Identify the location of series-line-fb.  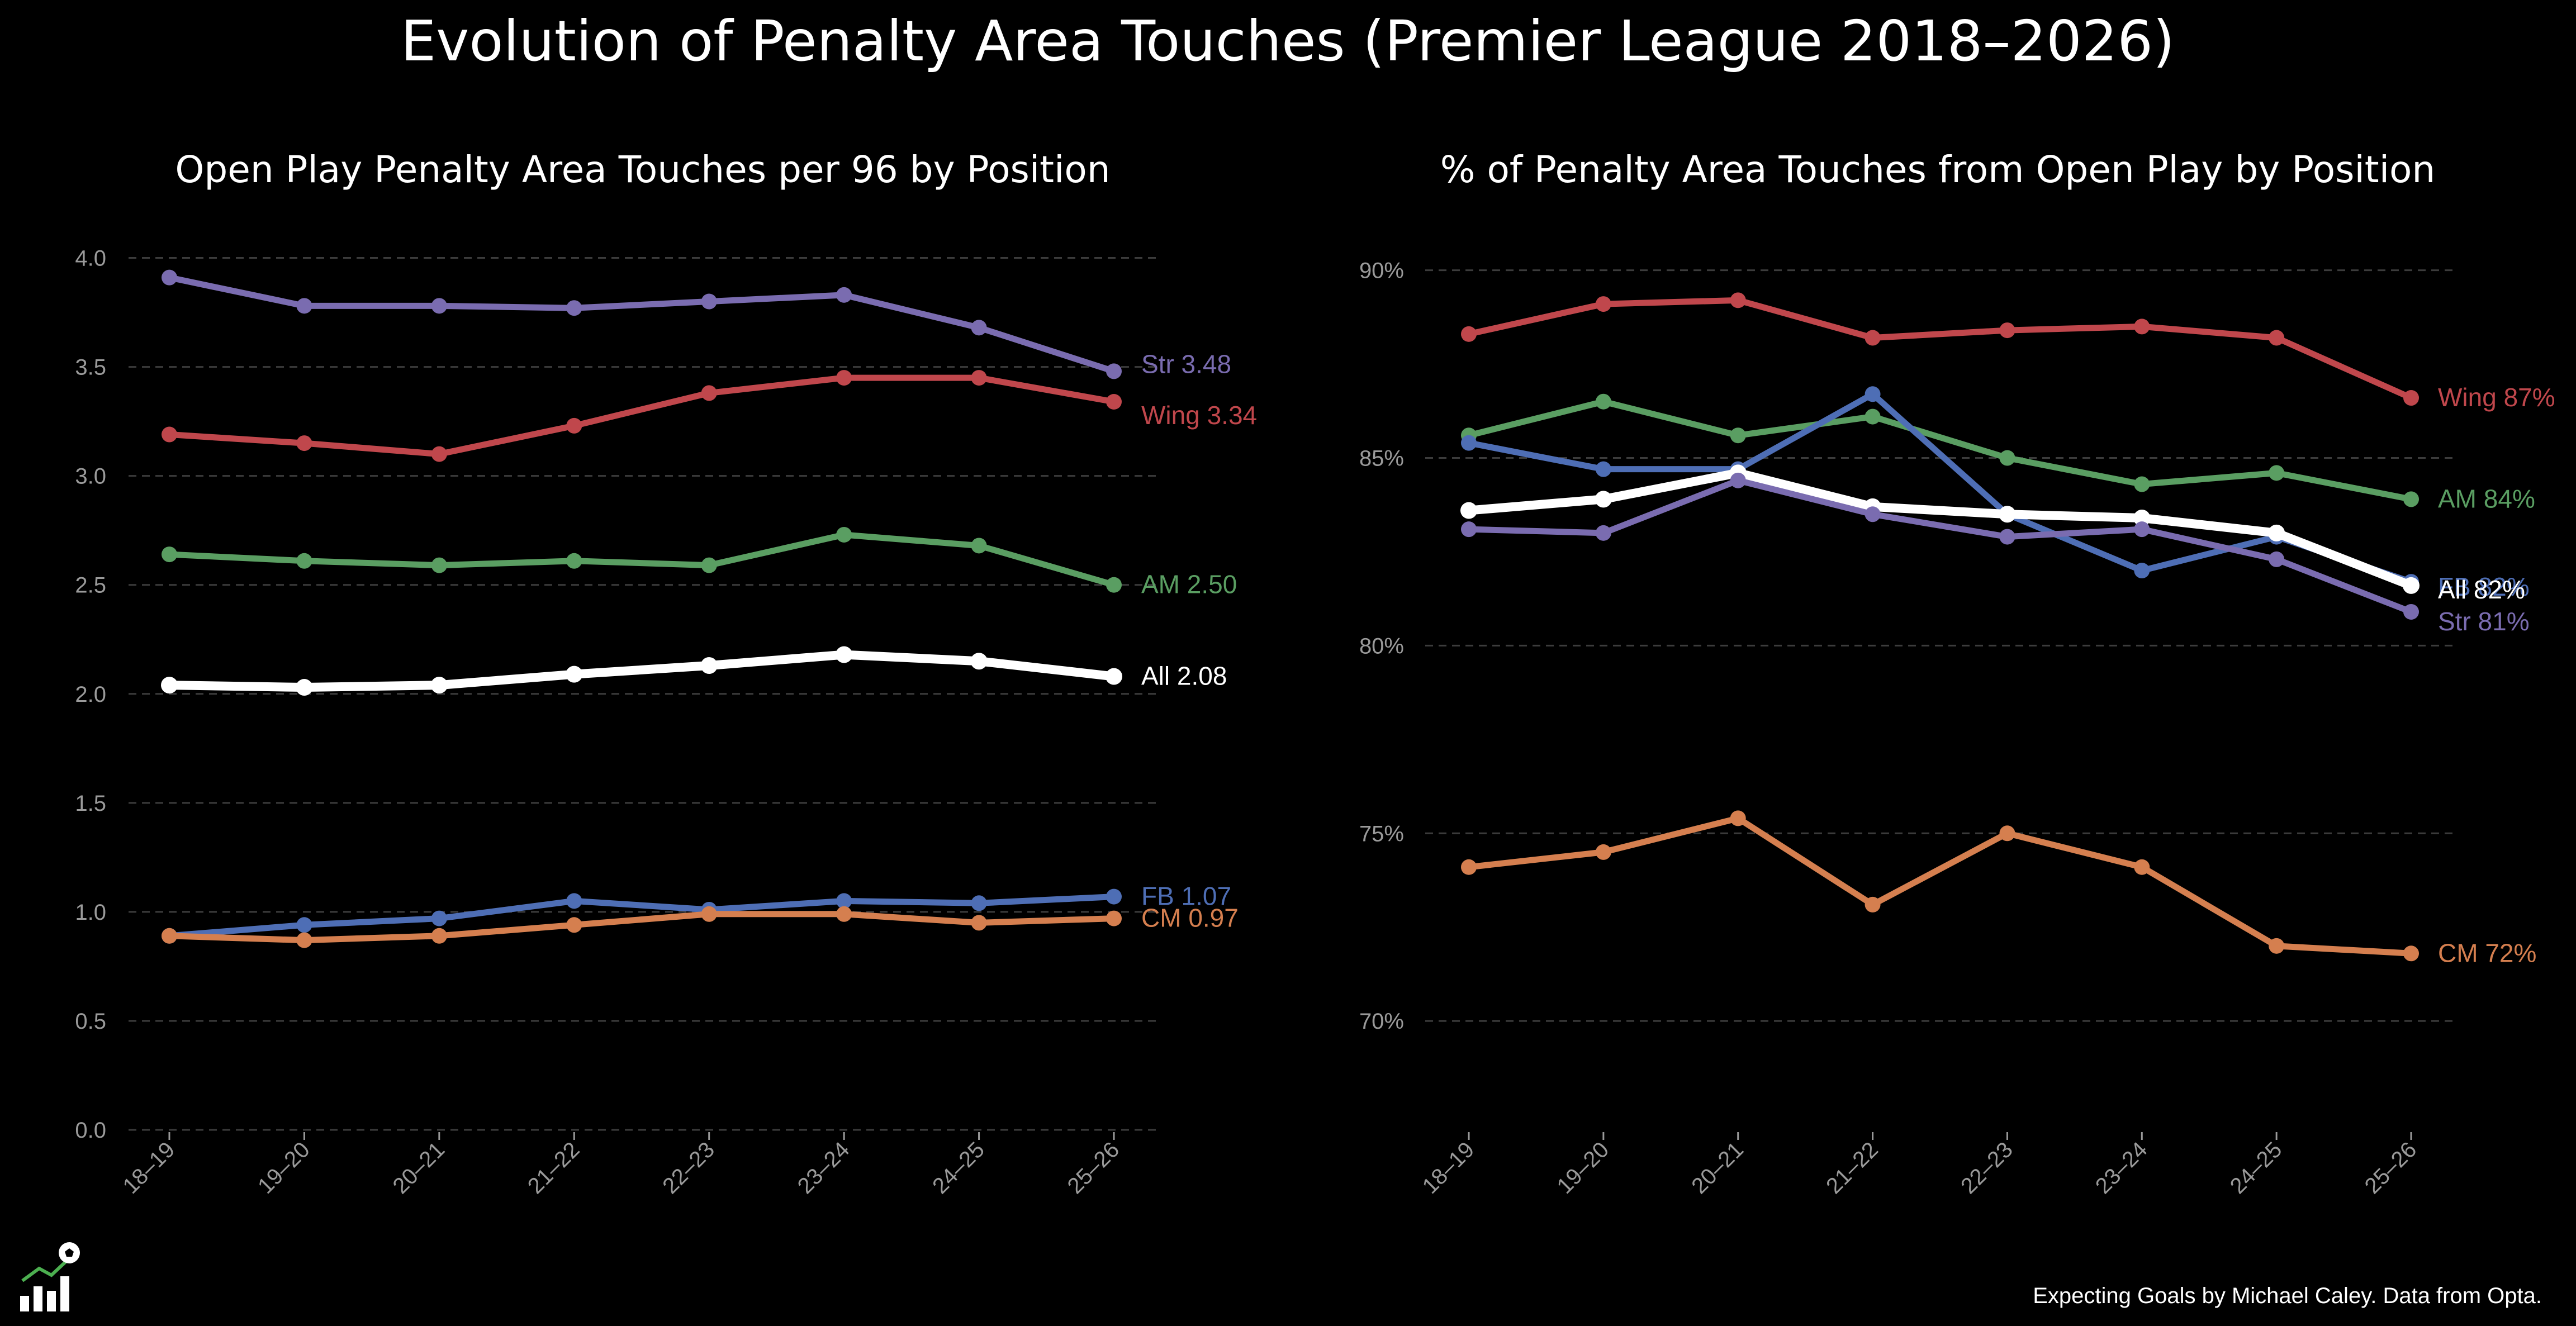
(1939, 488).